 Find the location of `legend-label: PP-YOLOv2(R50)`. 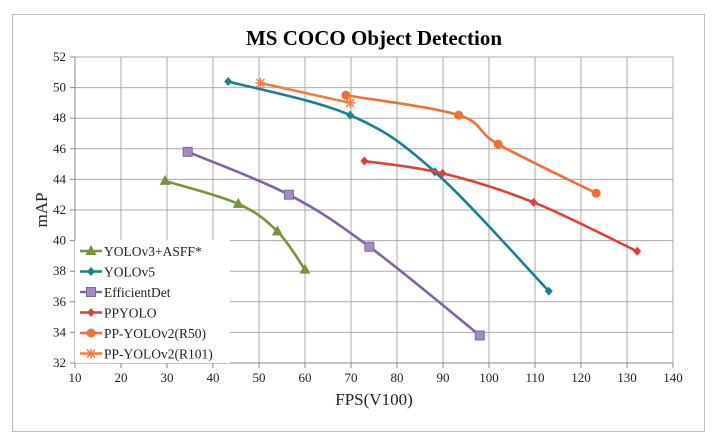

legend-label: PP-YOLOv2(R50) is located at coordinates (155, 333).